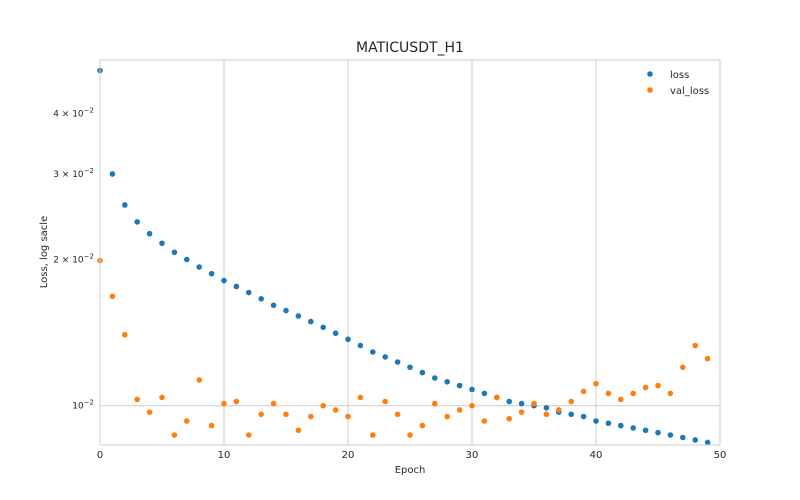 This screenshot has height=500, width=800. Describe the element at coordinates (689, 91) in the screenshot. I see `legend-label: val_loss` at that location.